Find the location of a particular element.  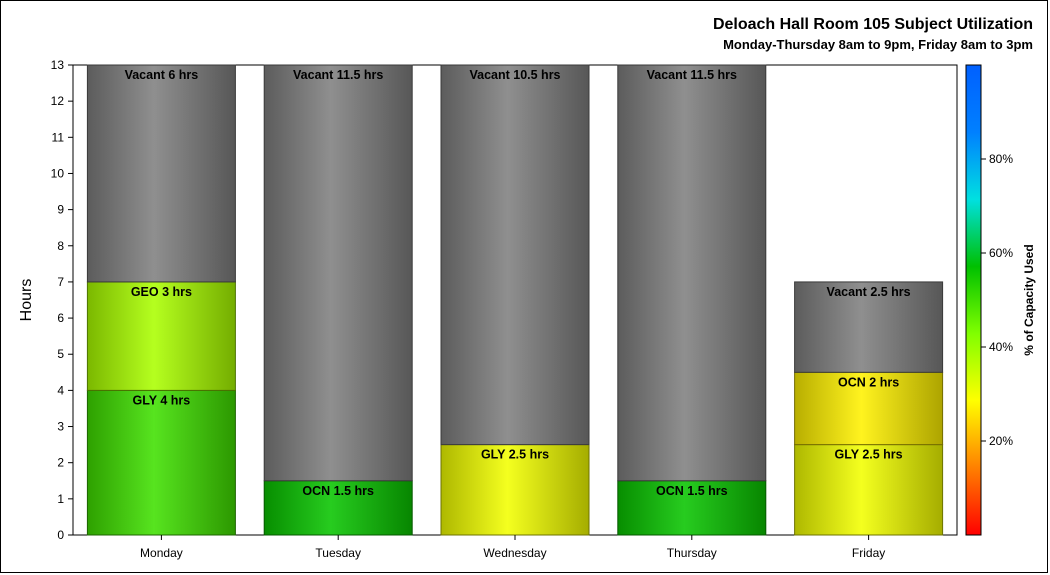

y-tick-label: 6 is located at coordinates (60, 318).